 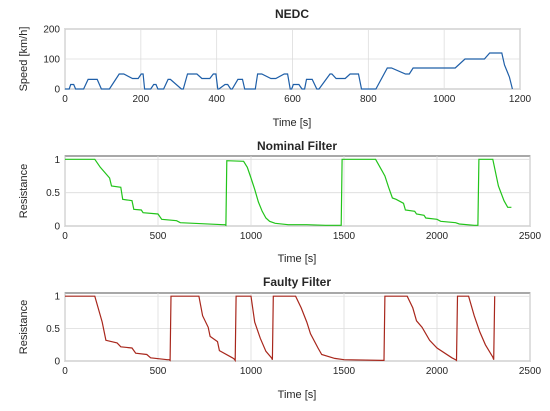 I want to click on nedc-xtick-label: 1200, so click(x=520, y=99).